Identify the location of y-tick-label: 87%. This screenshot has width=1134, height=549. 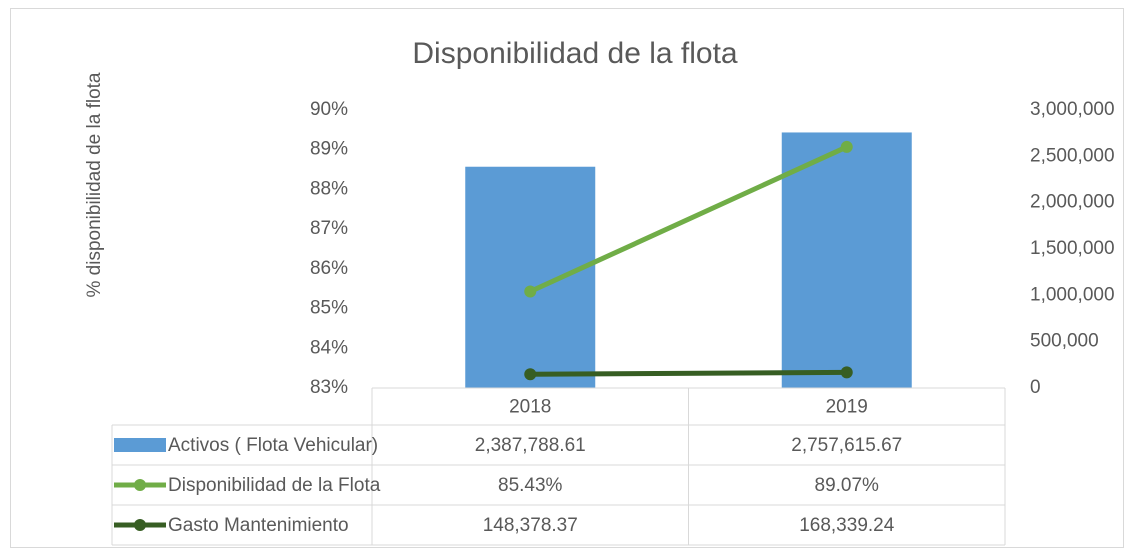
(329, 228).